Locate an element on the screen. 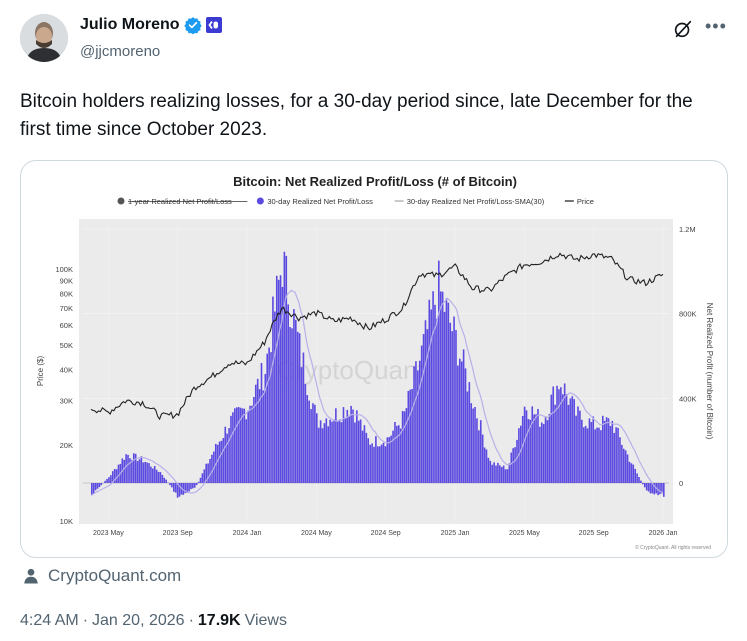  author-handle: @jjcmoreno is located at coordinates (120, 51).